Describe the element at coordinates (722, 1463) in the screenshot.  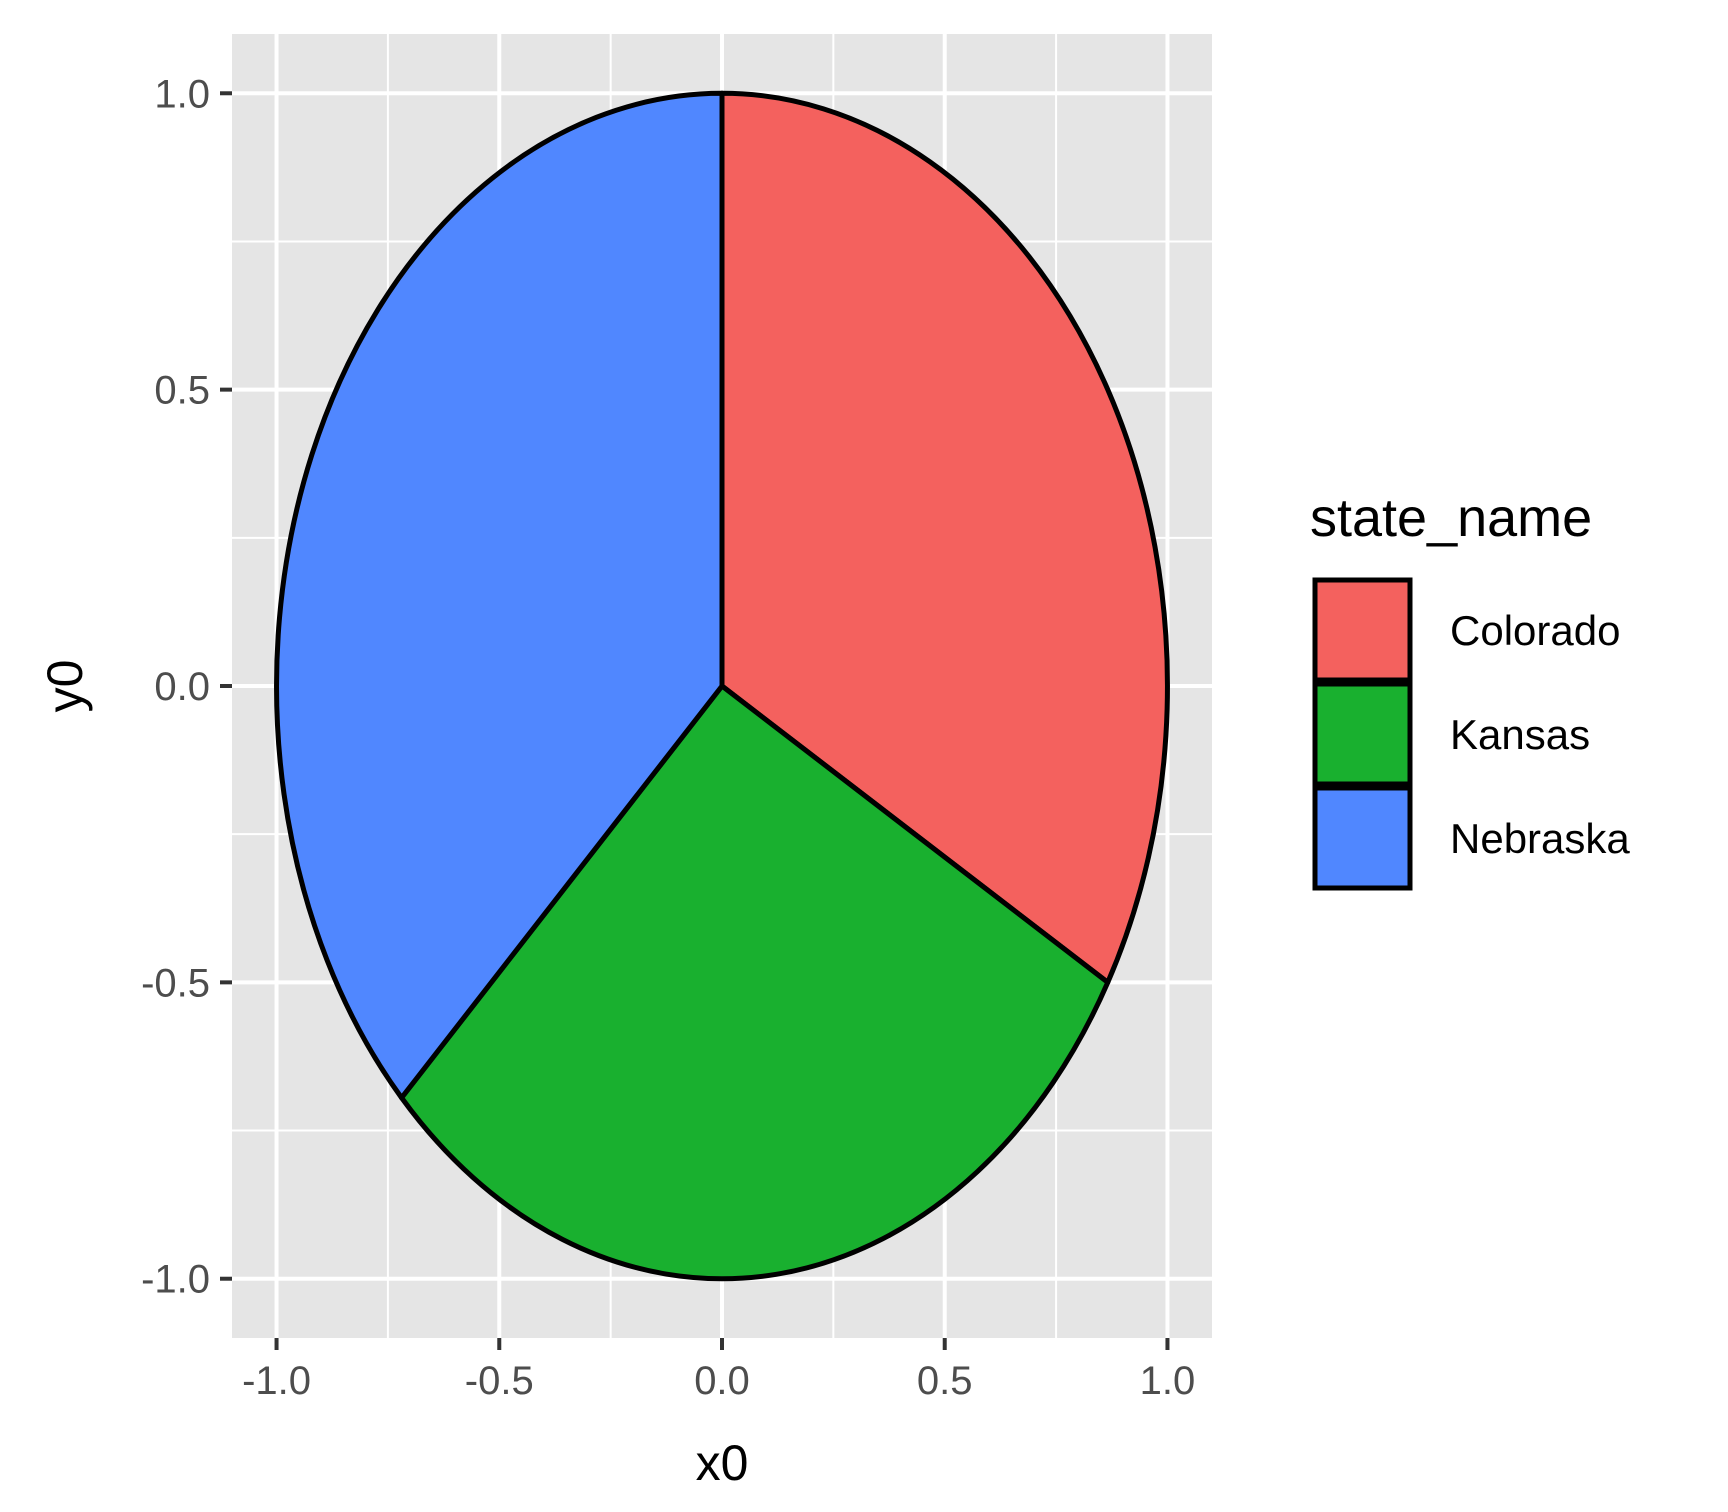
I see `x-axis-title: x0` at that location.